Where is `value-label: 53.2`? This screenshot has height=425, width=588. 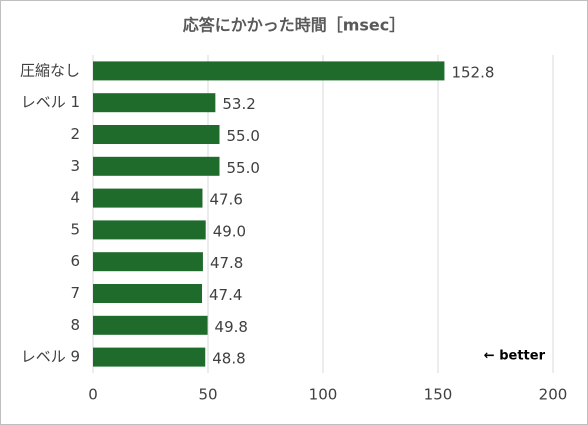 value-label: 53.2 is located at coordinates (238, 104).